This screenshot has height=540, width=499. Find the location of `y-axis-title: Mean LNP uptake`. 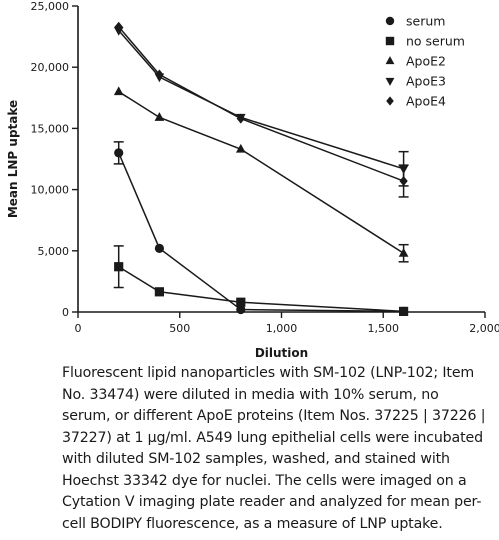

y-axis-title: Mean LNP uptake is located at coordinates (13, 159).